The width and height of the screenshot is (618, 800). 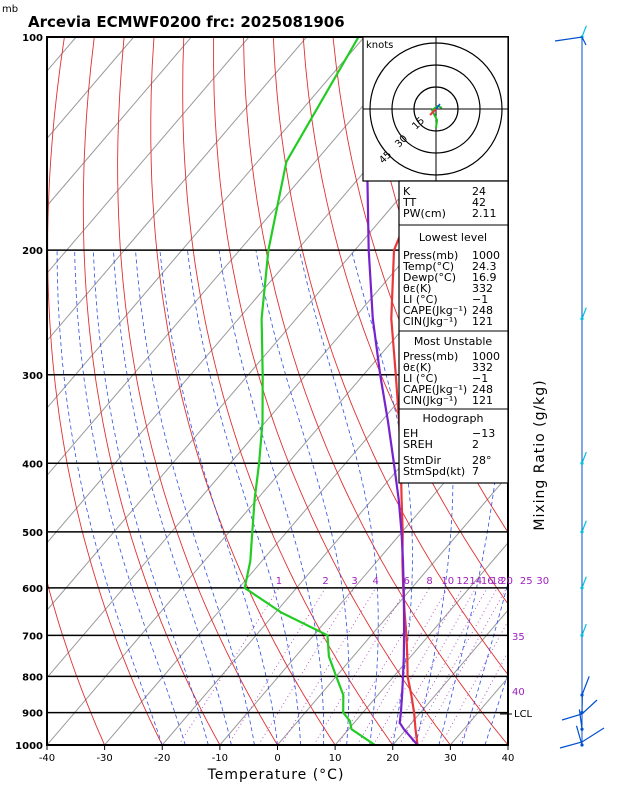 I want to click on hodograph-units-label: knots, so click(x=379, y=45).